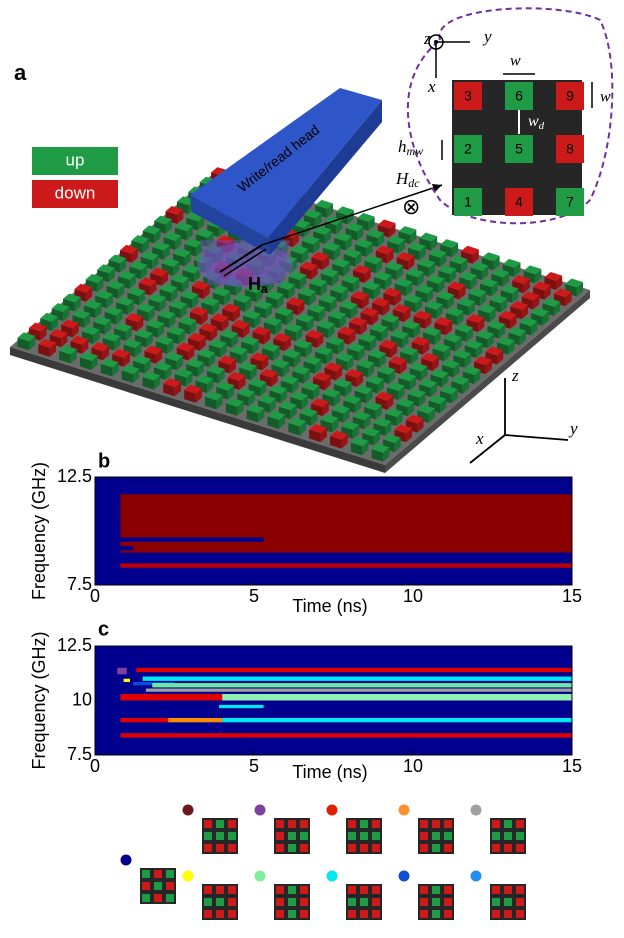 Image resolution: width=624 pixels, height=938 pixels. I want to click on y-tick-label: 10, so click(82, 699).